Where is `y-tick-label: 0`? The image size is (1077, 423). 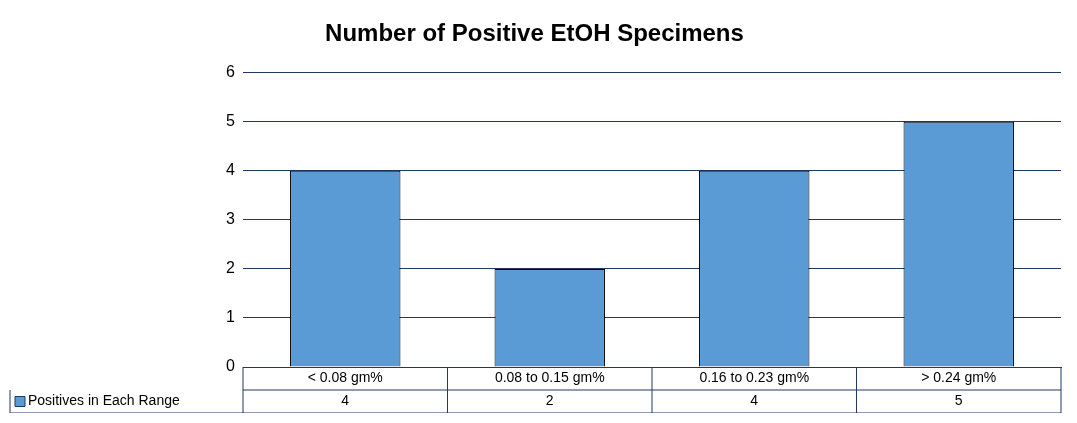 y-tick-label: 0 is located at coordinates (231, 366).